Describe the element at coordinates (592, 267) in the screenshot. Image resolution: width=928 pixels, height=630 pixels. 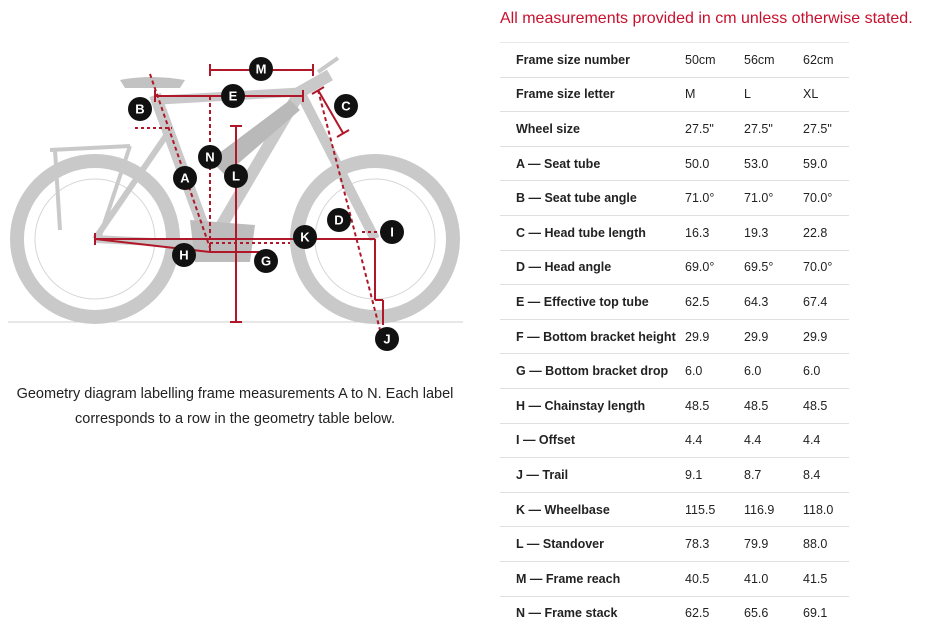
I see `row-label: D — Head angle` at that location.